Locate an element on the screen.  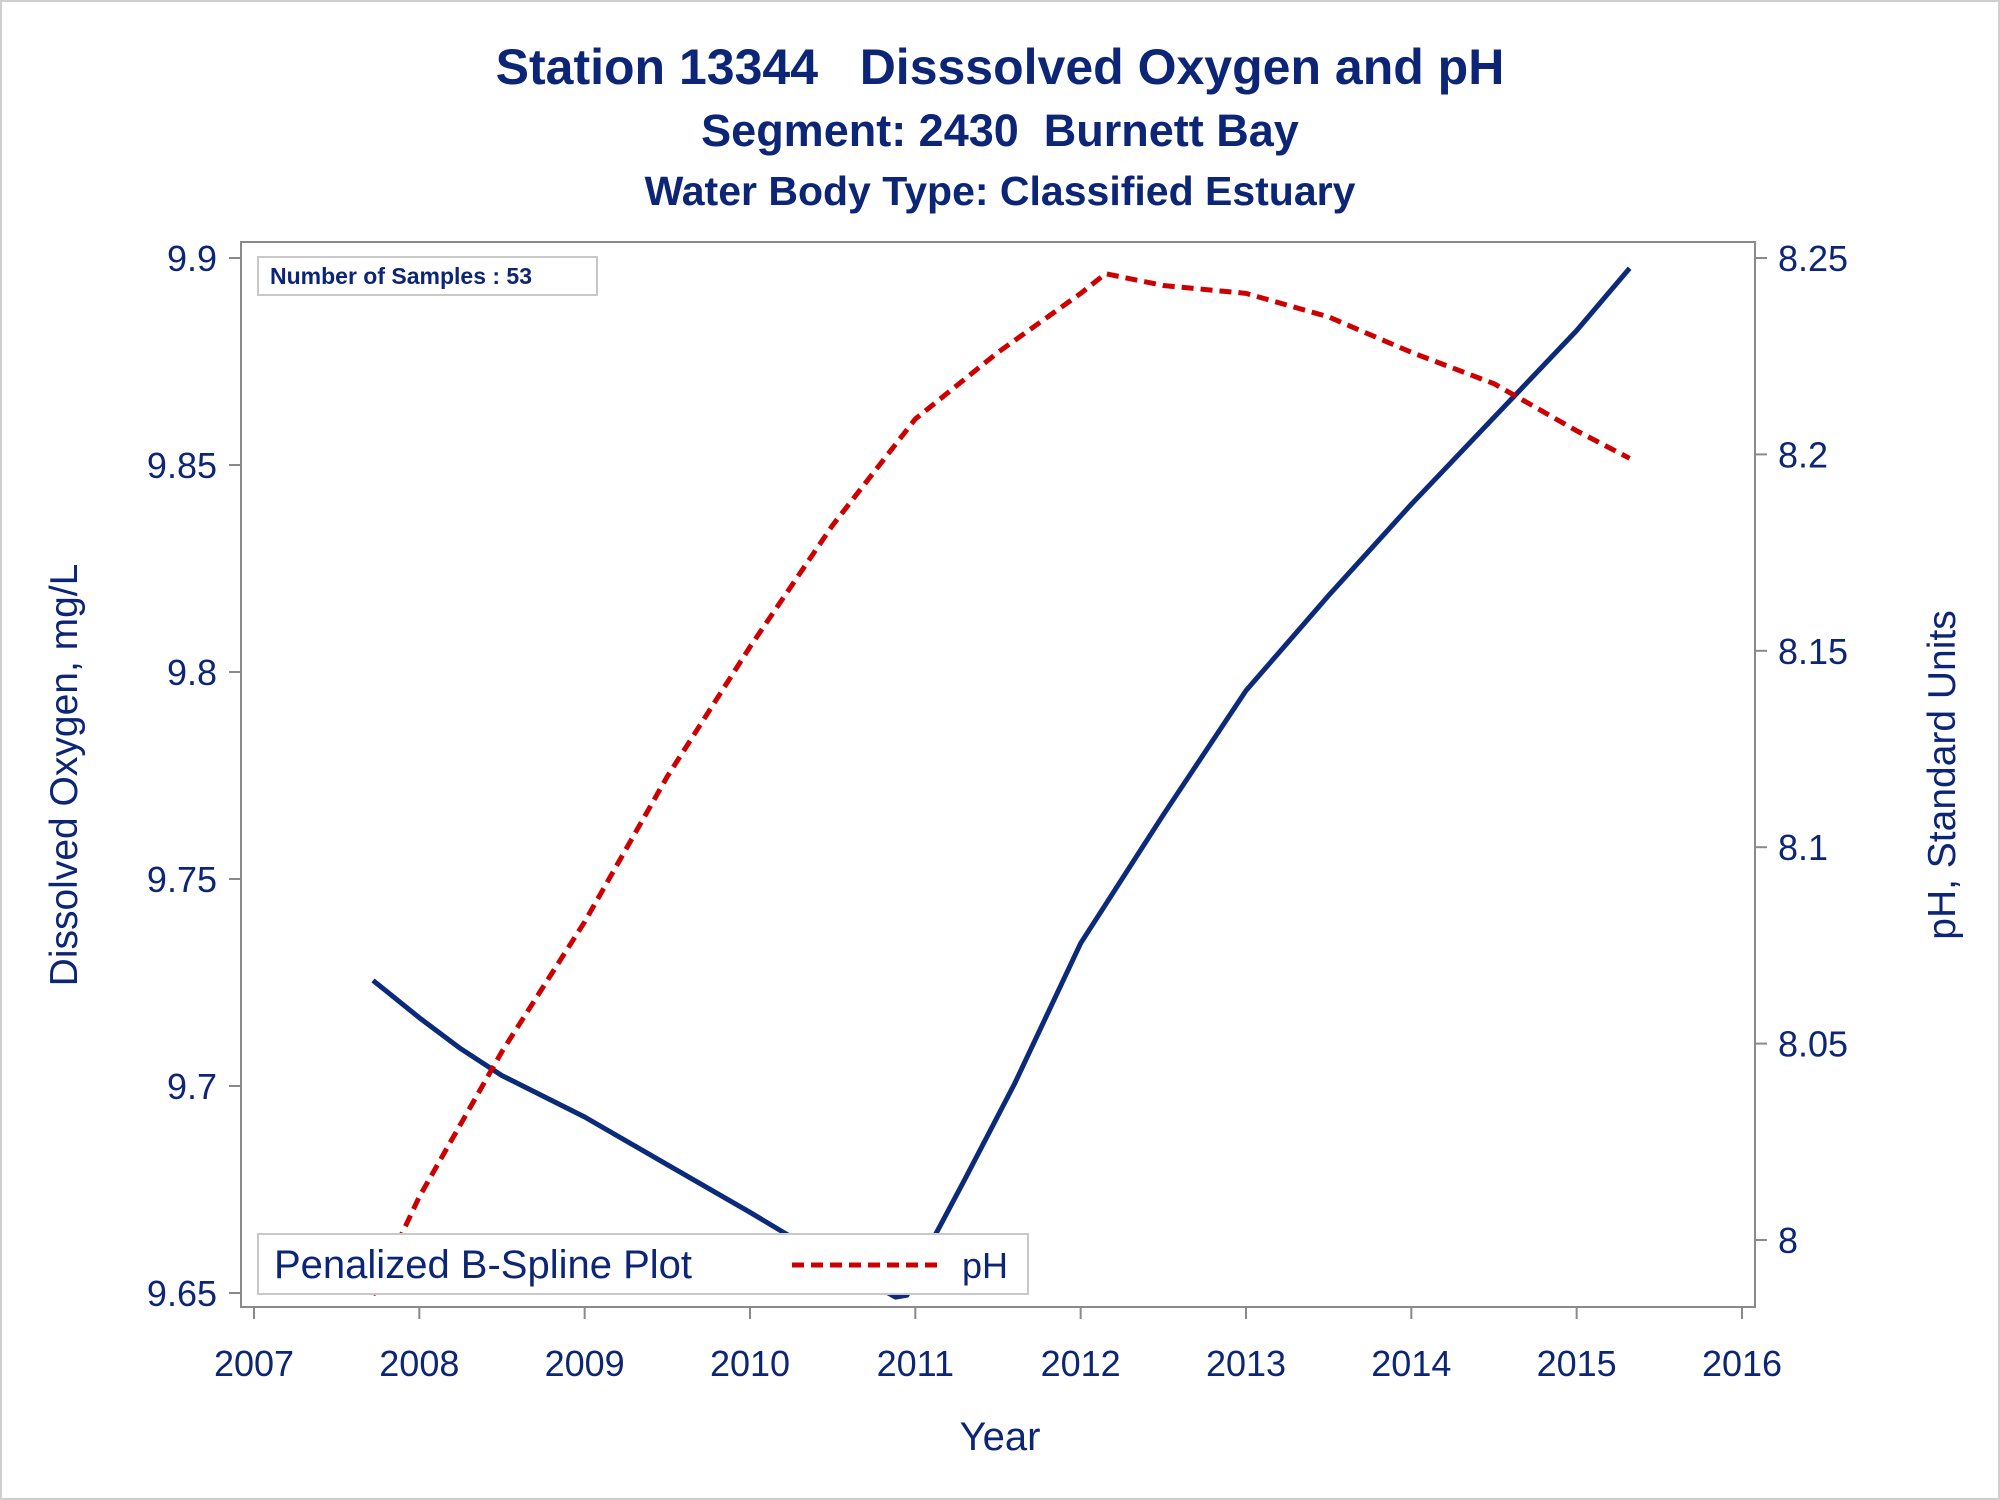
x-tick-label-2013: 2013 is located at coordinates (1246, 1363).